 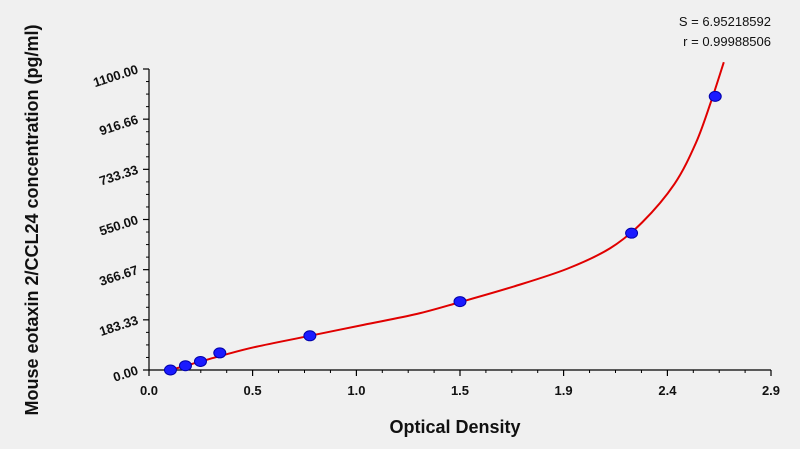 I want to click on y-tick-label: 1100.00, so click(x=115, y=76).